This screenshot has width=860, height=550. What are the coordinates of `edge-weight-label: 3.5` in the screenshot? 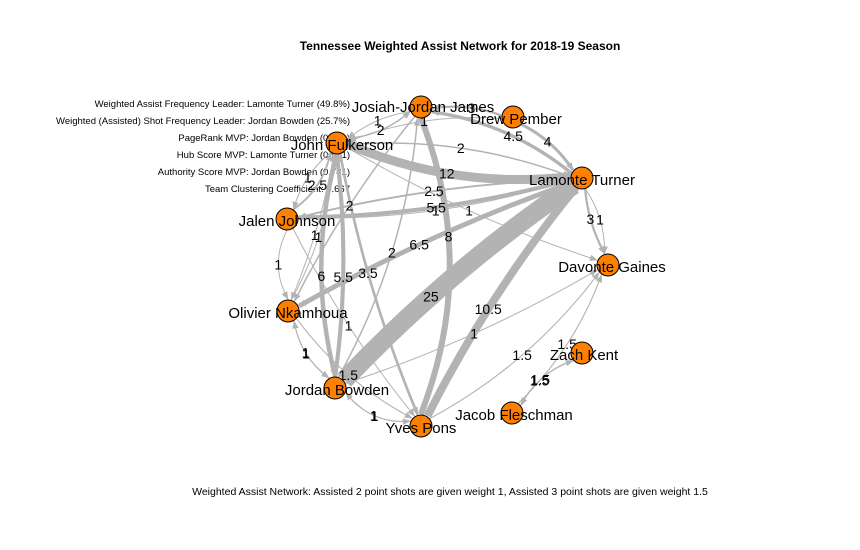 It's located at (368, 273).